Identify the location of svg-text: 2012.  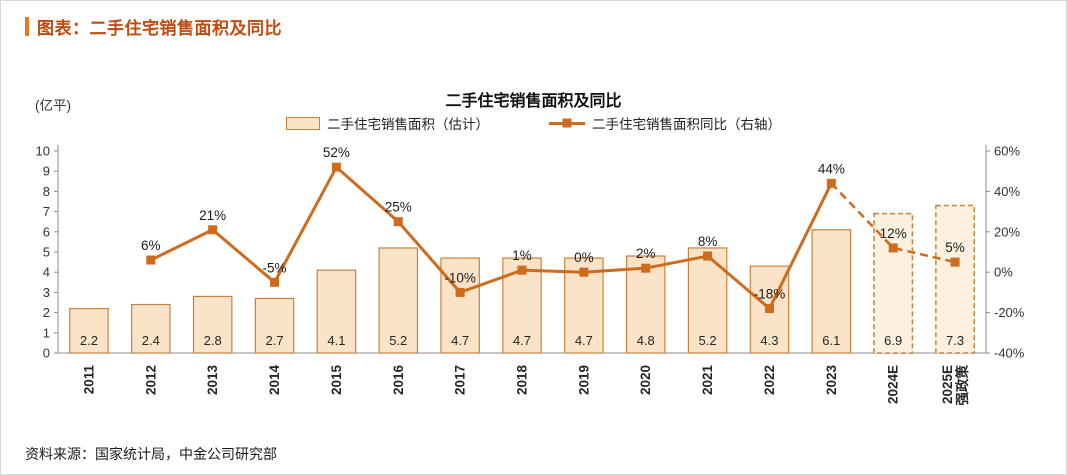
(150, 380).